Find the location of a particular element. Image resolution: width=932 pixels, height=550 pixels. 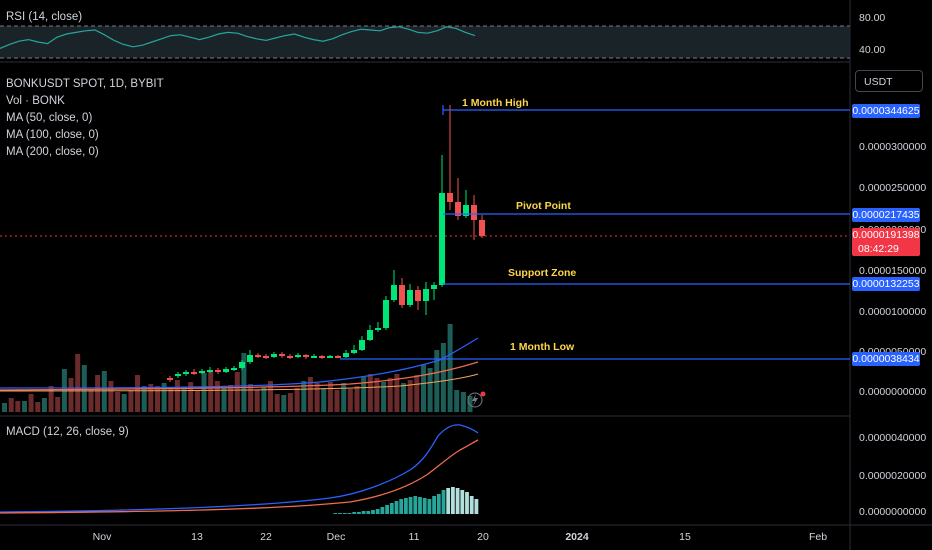

month-high-price-tag: 0.0000344625 is located at coordinates (886, 111).